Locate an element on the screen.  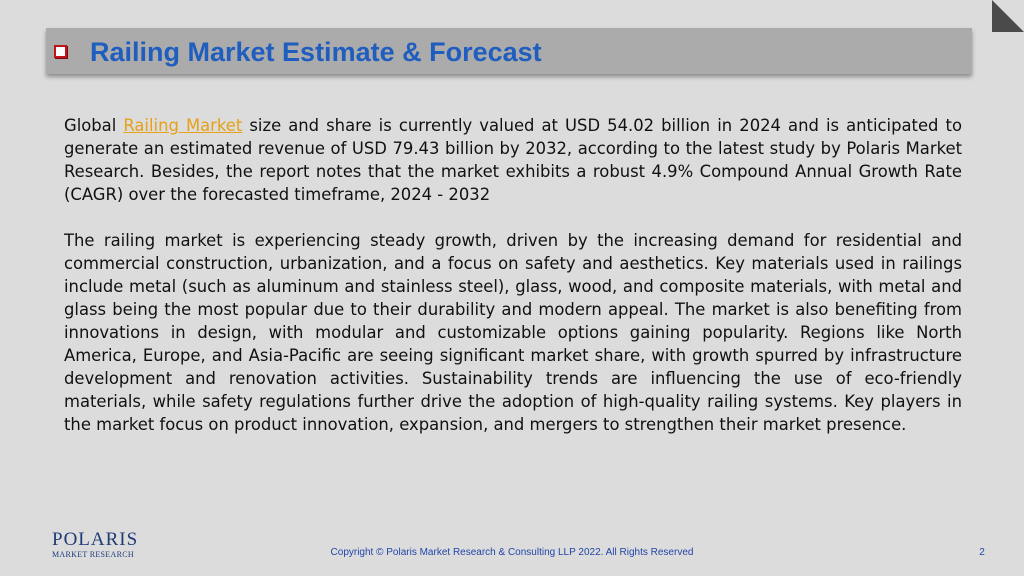
logo-name: POLARIS is located at coordinates (95, 539).